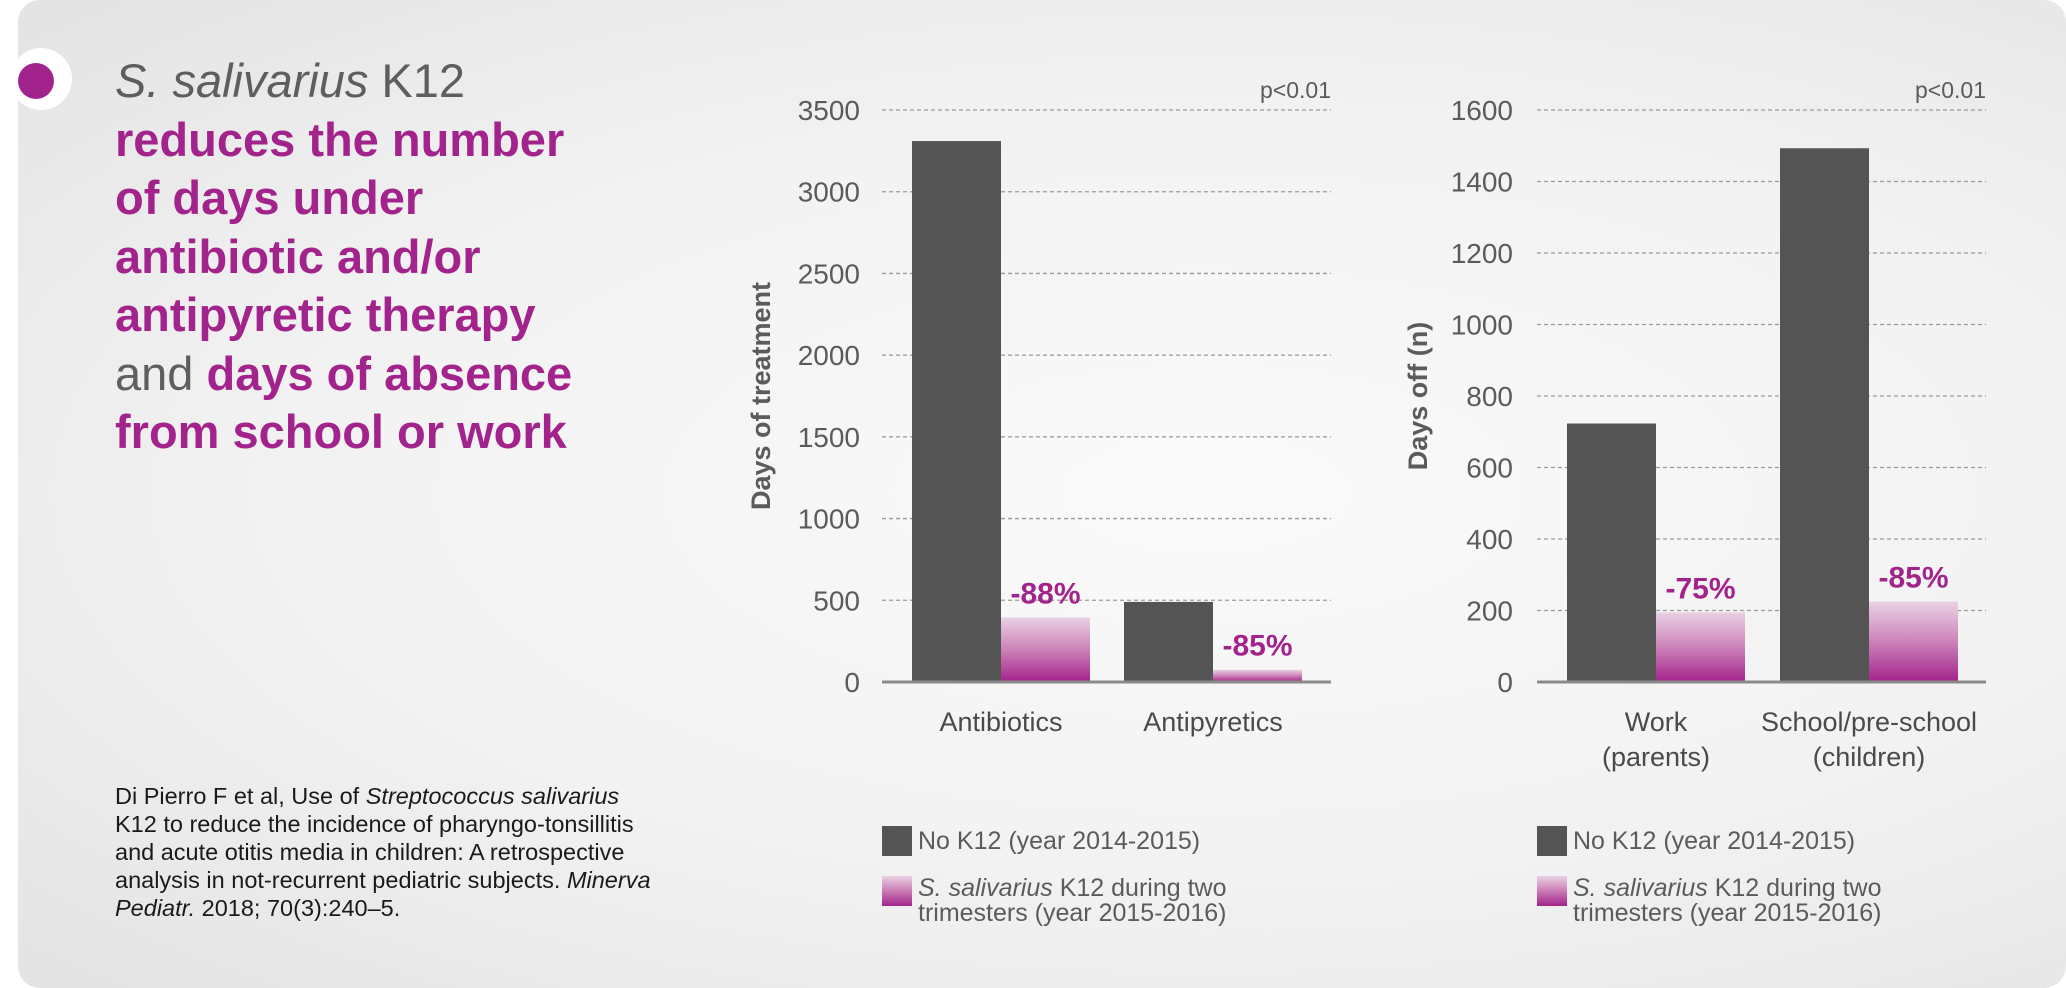  What do you see at coordinates (269, 197) in the screenshot?
I see `headline-line-2: of days under` at bounding box center [269, 197].